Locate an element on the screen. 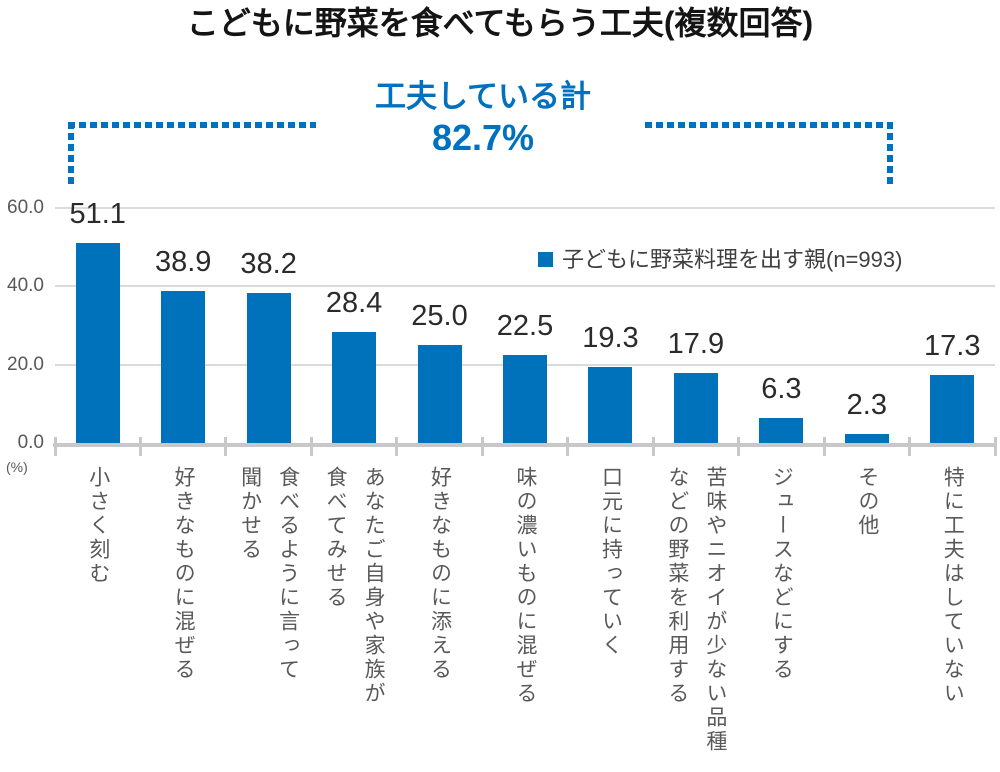 This screenshot has height=772, width=1000. bar-value-label: 38.9 is located at coordinates (183, 261).